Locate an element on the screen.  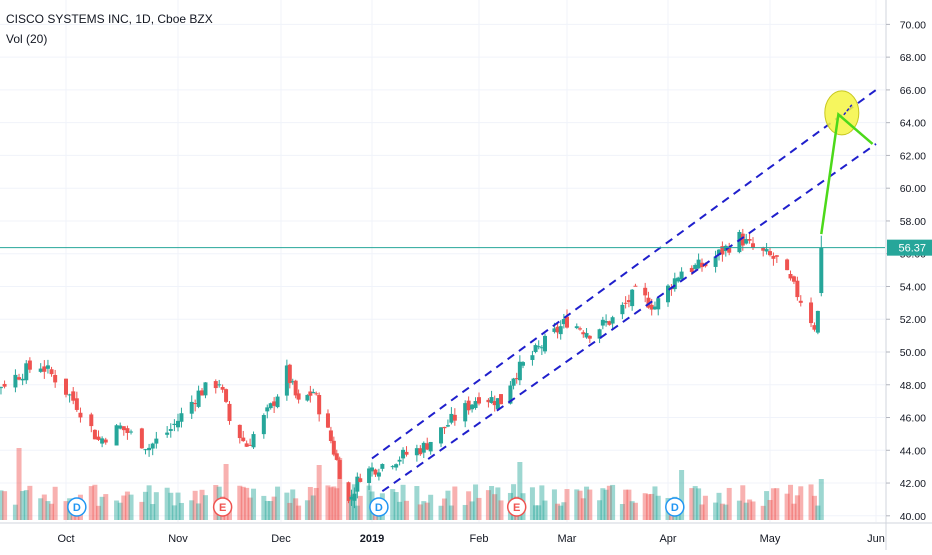
price-axis-label: 48.00 is located at coordinates (913, 386).